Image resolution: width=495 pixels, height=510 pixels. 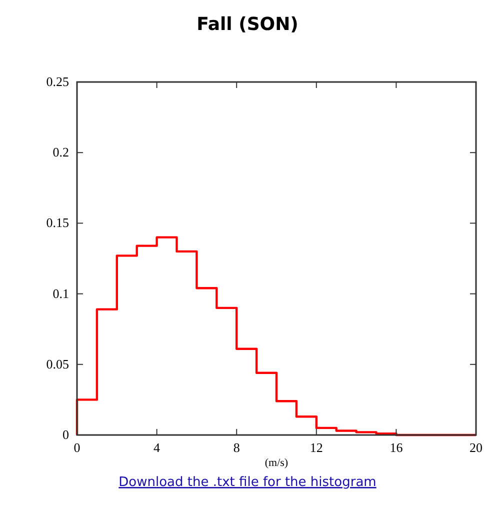 What do you see at coordinates (476, 447) in the screenshot?
I see `x-tick-label: 20` at bounding box center [476, 447].